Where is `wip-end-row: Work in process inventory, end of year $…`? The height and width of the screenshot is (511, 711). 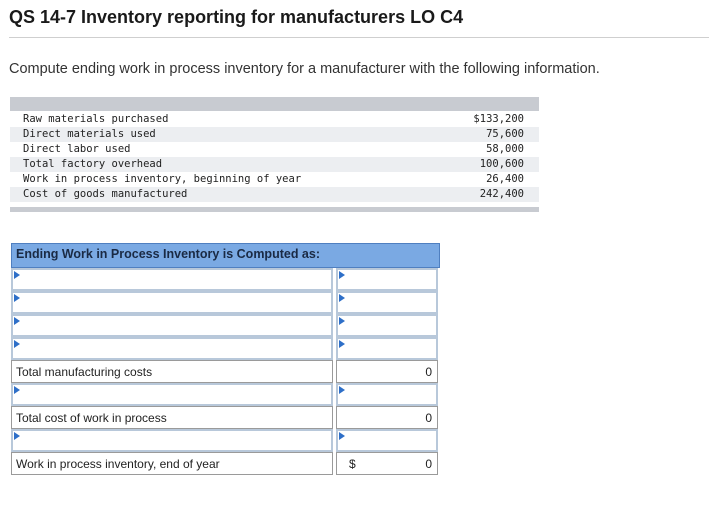 wip-end-row: Work in process inventory, end of year $… is located at coordinates (225, 463).